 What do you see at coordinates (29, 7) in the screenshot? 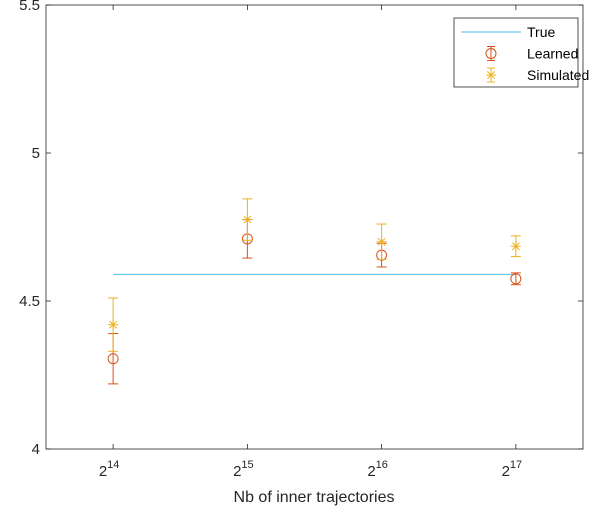
I see `y-tick-label: 5.5` at bounding box center [29, 7].